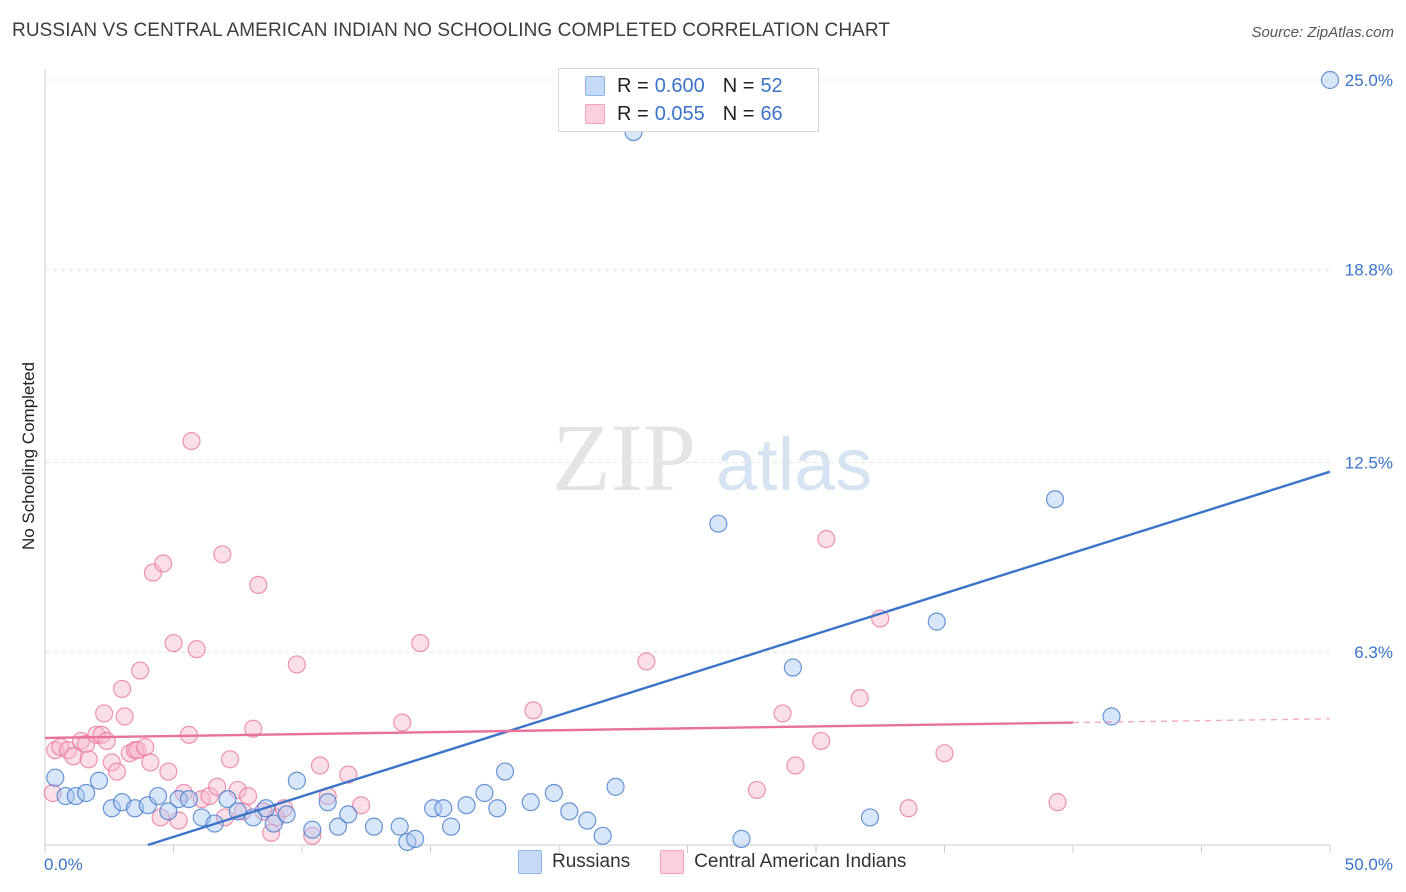 The height and width of the screenshot is (892, 1406). What do you see at coordinates (1369, 80) in the screenshot?
I see `y-tick-label: 25.0%` at bounding box center [1369, 80].